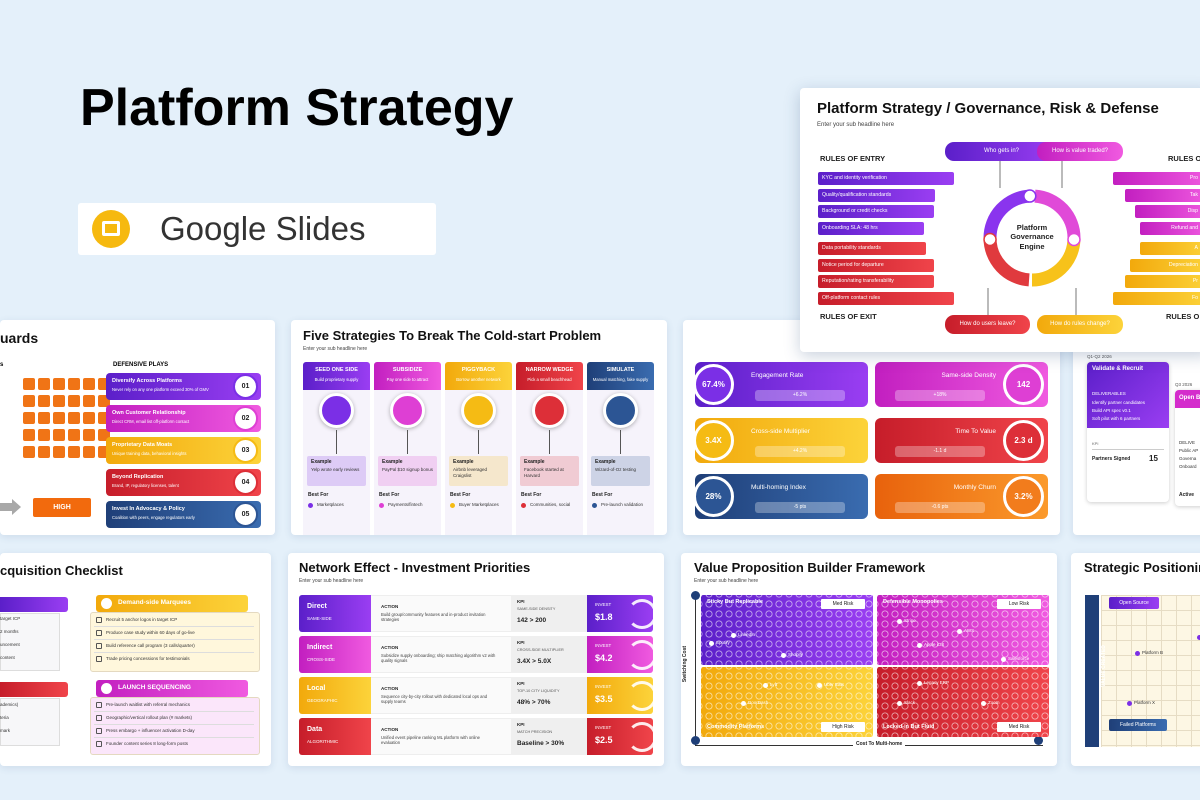 The image size is (1200, 800). What do you see at coordinates (521, 642) in the screenshot?
I see `kpi-label: KPI` at bounding box center [521, 642].